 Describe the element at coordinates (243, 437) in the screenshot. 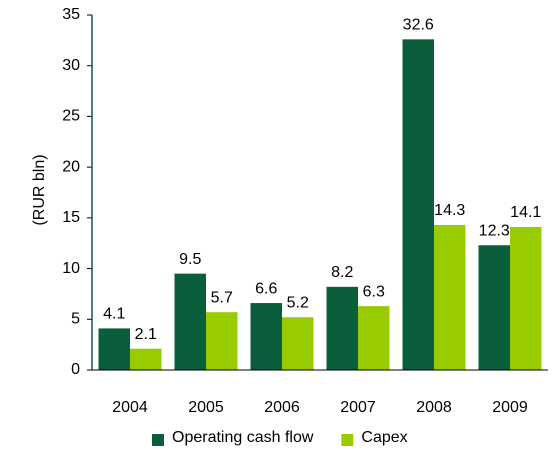

I see `legend-label: Operating cash flow` at that location.